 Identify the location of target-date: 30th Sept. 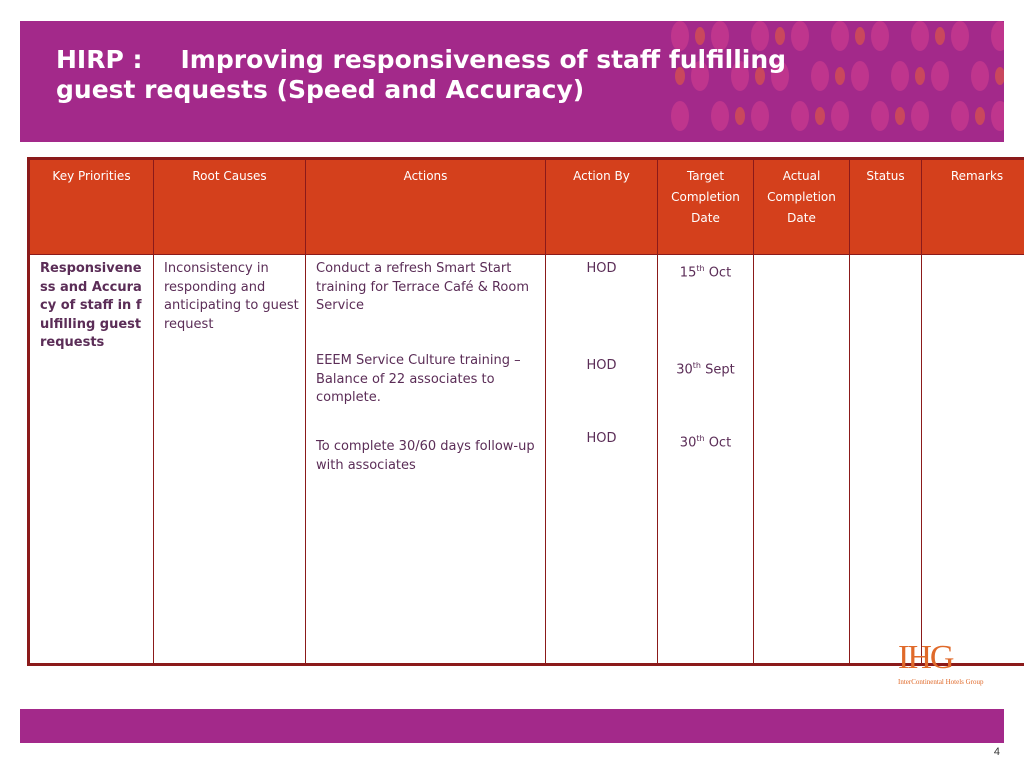
(705, 369).